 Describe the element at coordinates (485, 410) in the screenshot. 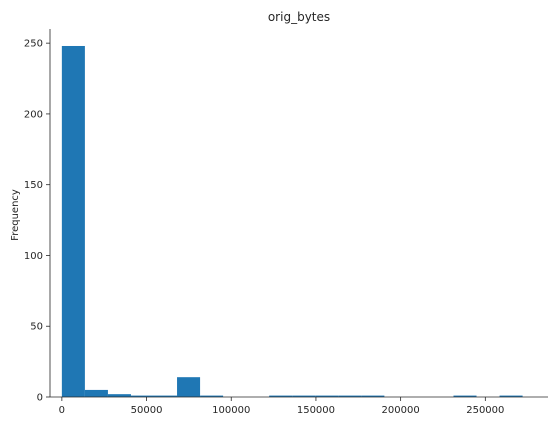

I see `x-tick-label: 250000` at that location.